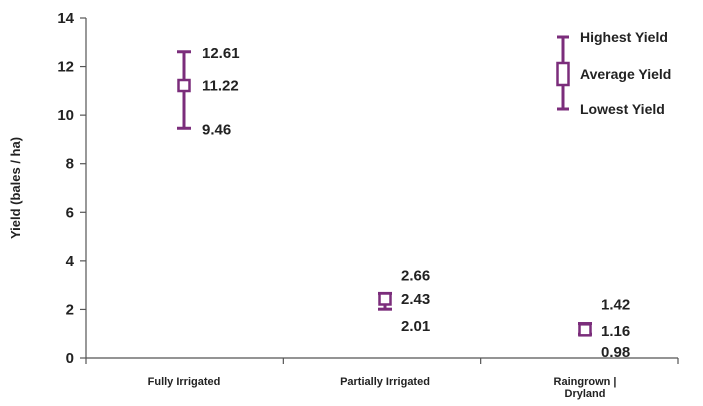  I want to click on y-tick-label: 2, so click(70, 309).